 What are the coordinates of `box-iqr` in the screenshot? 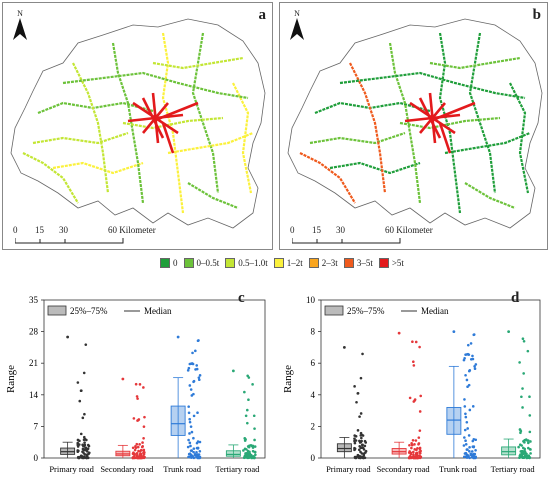 It's located at (233, 453).